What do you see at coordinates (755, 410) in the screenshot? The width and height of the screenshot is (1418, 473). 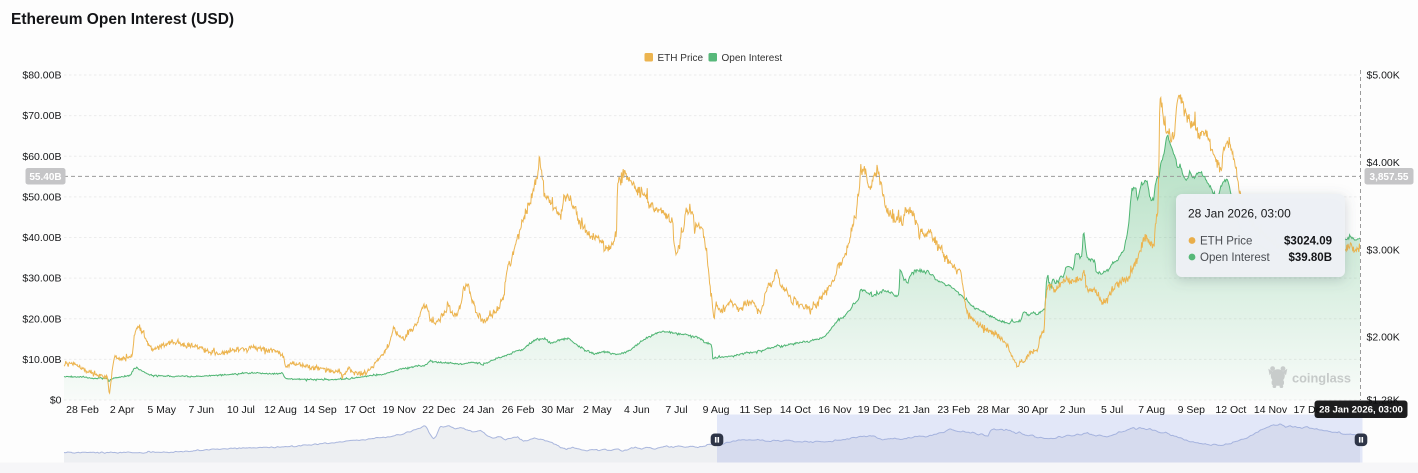 I see `svg-text: 11 Sep` at bounding box center [755, 410].